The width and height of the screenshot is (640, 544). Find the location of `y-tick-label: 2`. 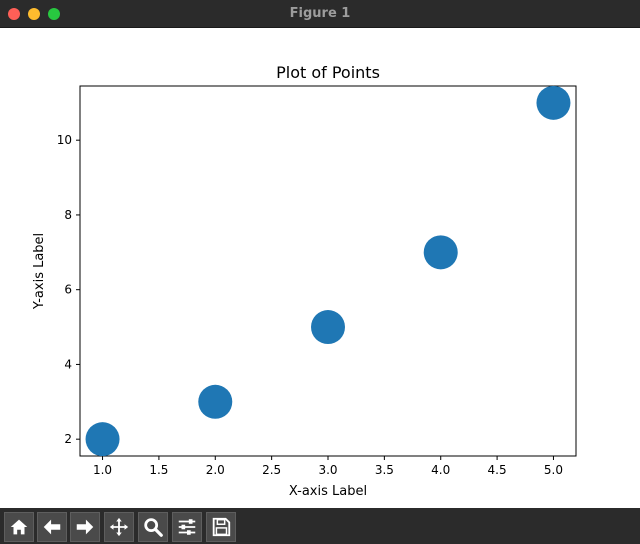

y-tick-label: 2 is located at coordinates (68, 439).